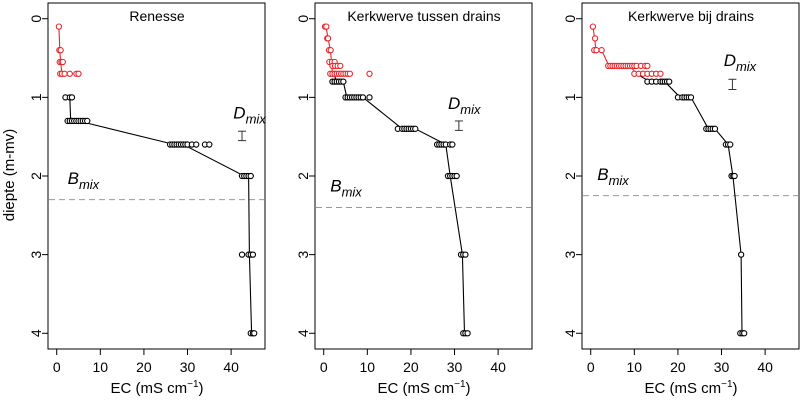 Image resolution: width=800 pixels, height=416 pixels. I want to click on y-axis-label: diepte (m-mv), so click(9, 175).